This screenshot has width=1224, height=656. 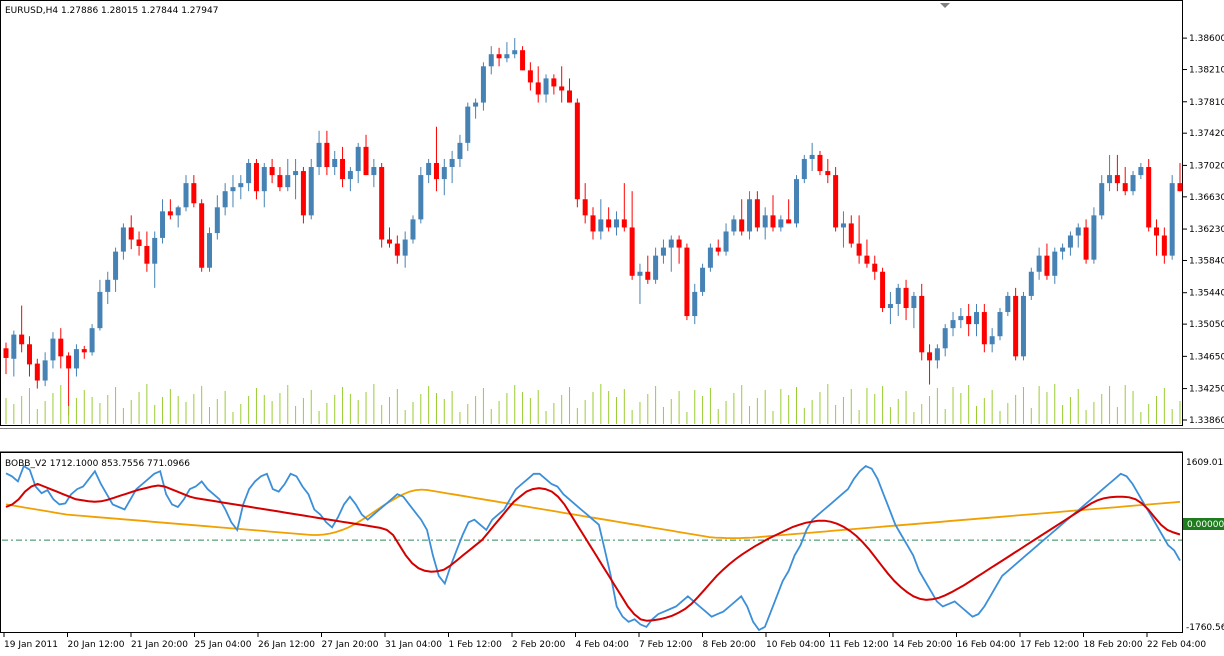 What do you see at coordinates (945, 5) in the screenshot?
I see `shift-marker-icon` at bounding box center [945, 5].